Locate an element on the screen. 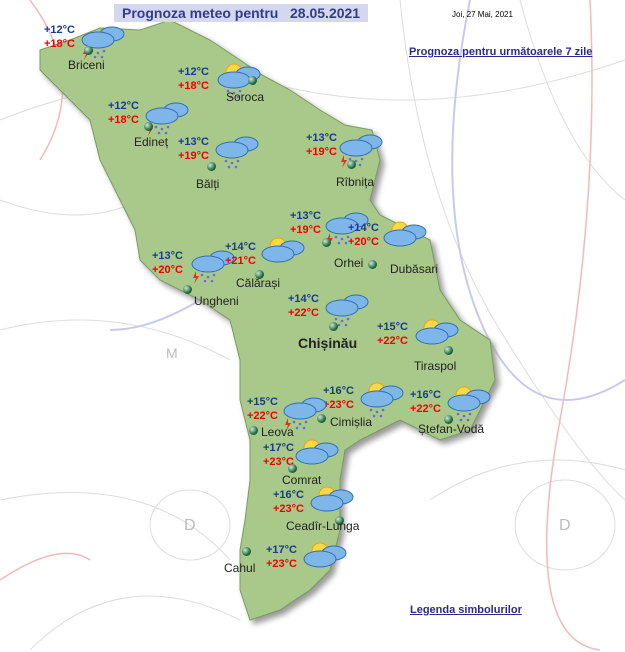 The height and width of the screenshot is (652, 625). city-name: Ungheni is located at coordinates (216, 301).